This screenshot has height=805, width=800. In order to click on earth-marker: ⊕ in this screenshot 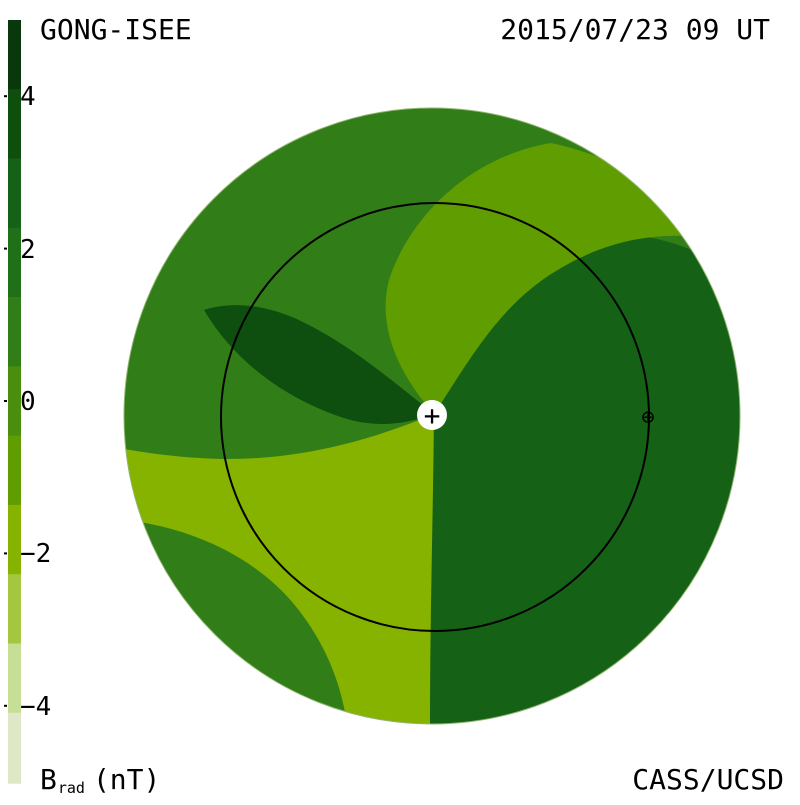, I will do `click(647, 417)`.